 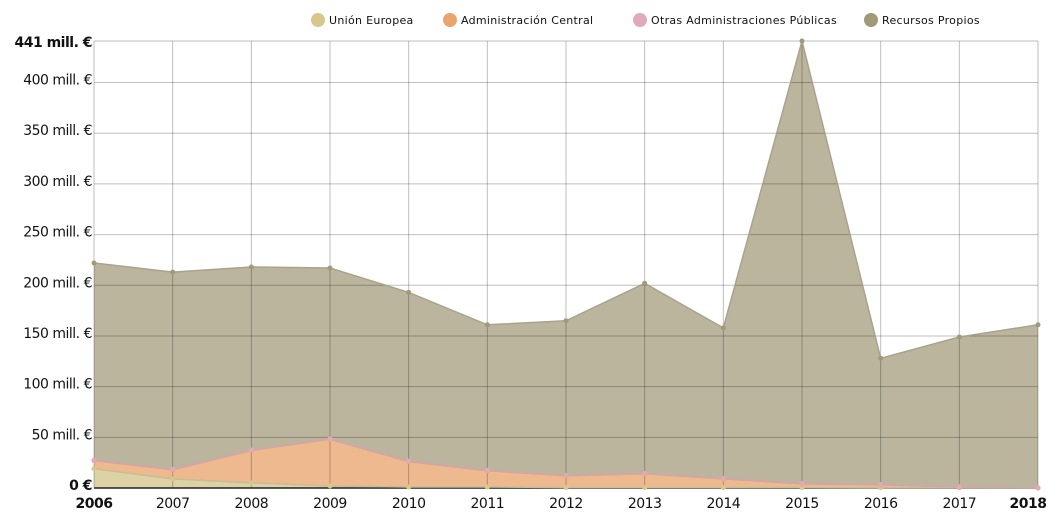 What do you see at coordinates (802, 504) in the screenshot?
I see `x-tick-label: 2015` at bounding box center [802, 504].